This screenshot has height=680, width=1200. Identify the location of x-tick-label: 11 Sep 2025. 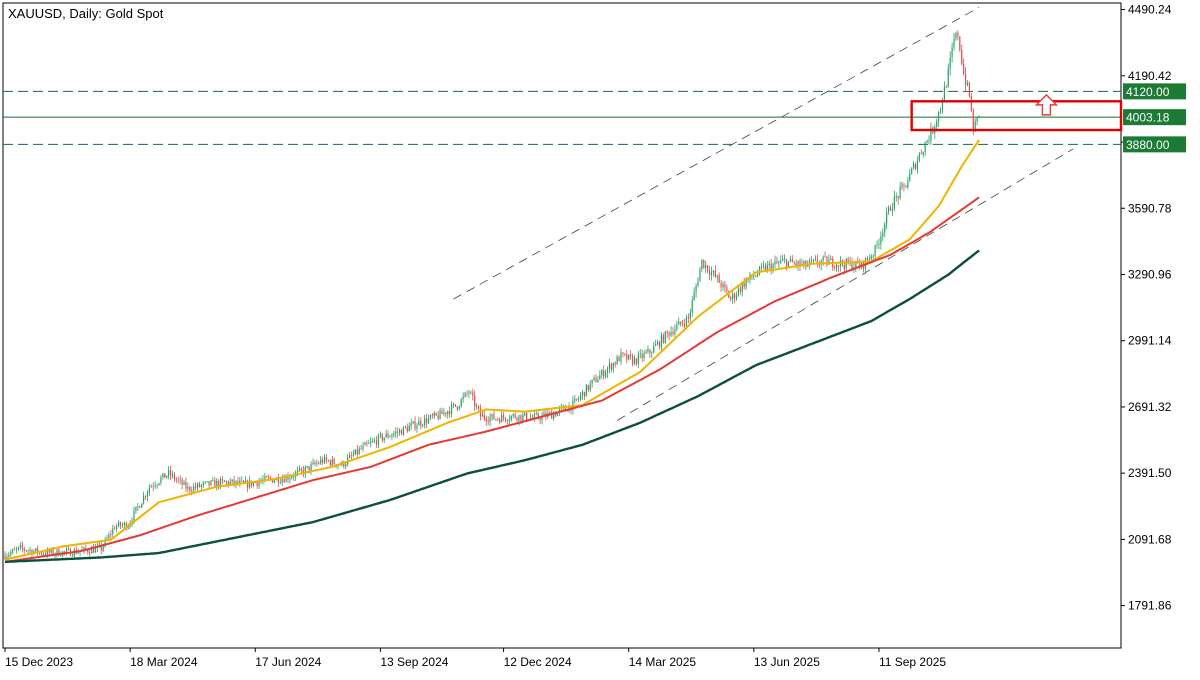
(912, 662).